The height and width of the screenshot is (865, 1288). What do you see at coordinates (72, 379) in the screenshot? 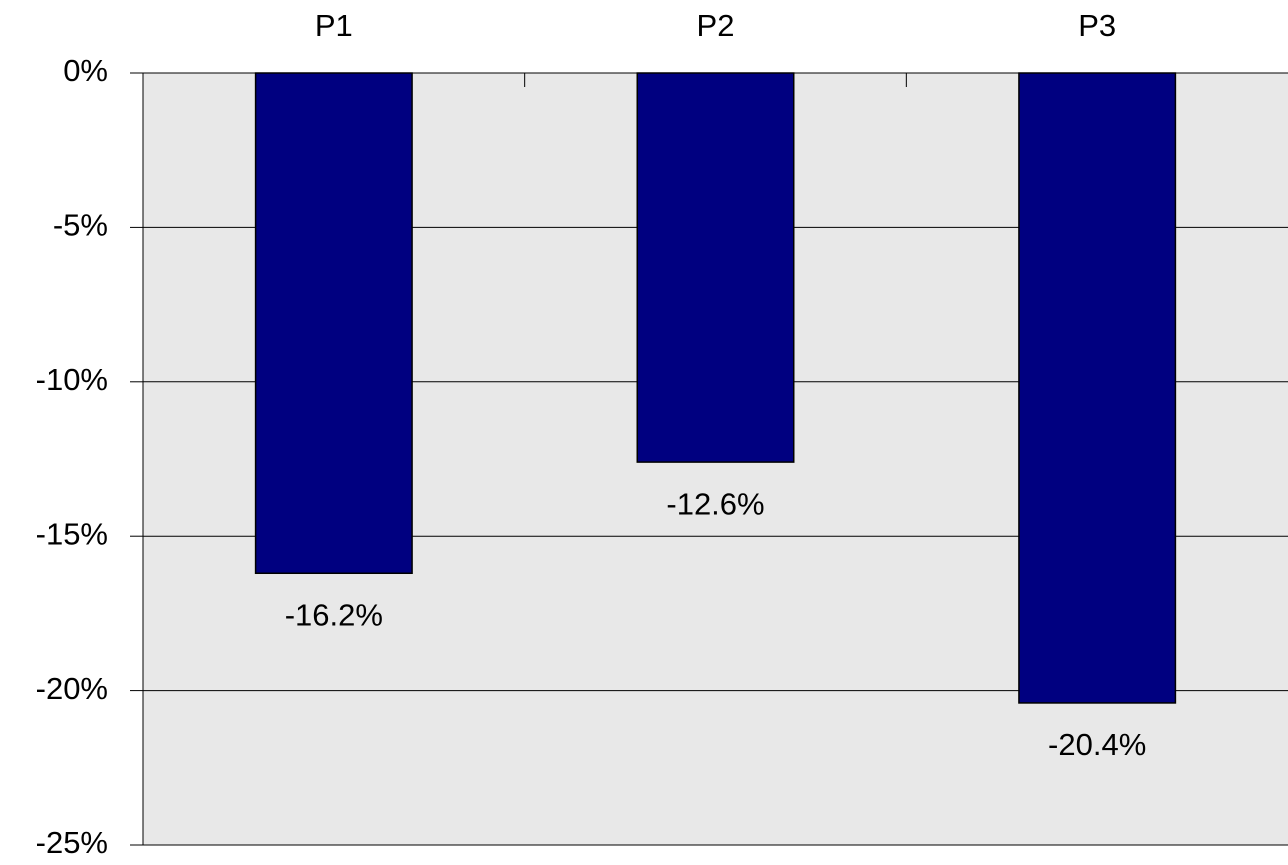
I see `y-tick-label: -10%` at bounding box center [72, 379].